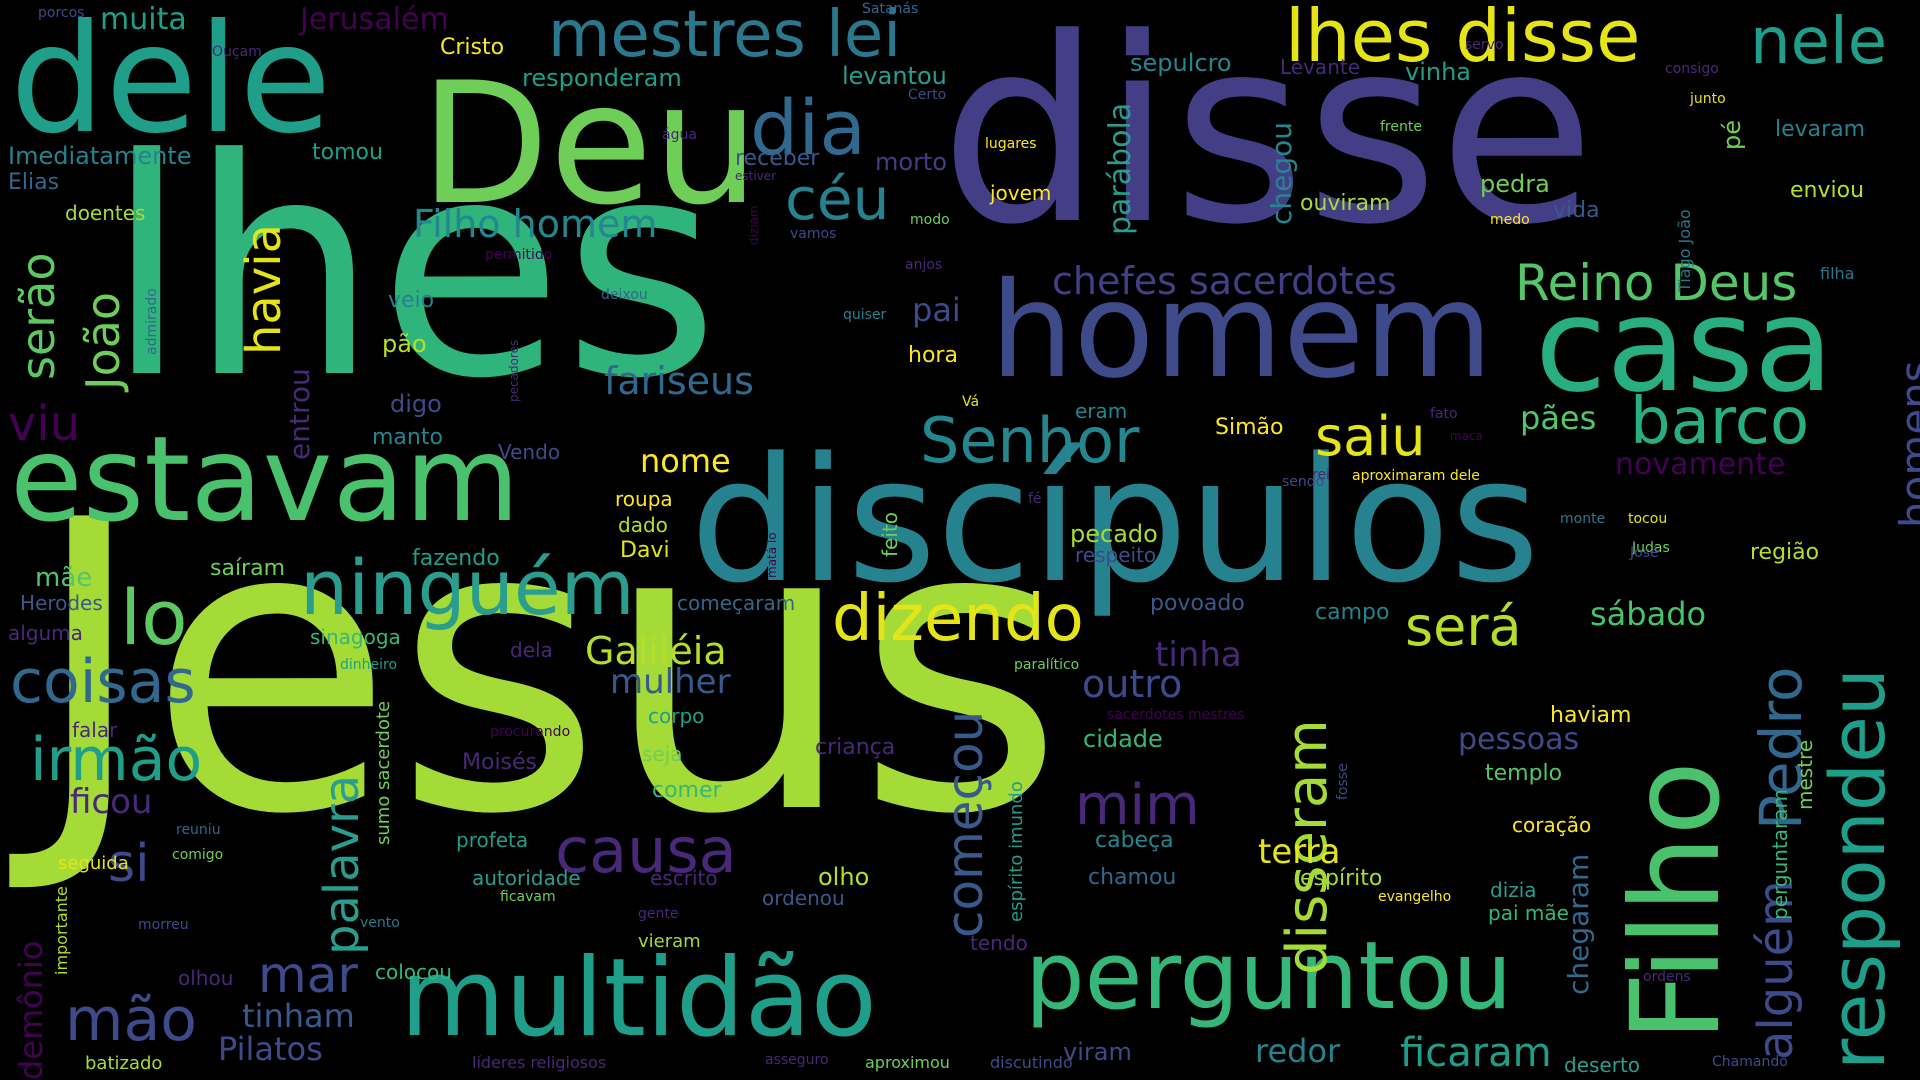 The height and width of the screenshot is (1080, 1920). Describe the element at coordinates (535, 224) in the screenshot. I see `word: Filho homem` at that location.